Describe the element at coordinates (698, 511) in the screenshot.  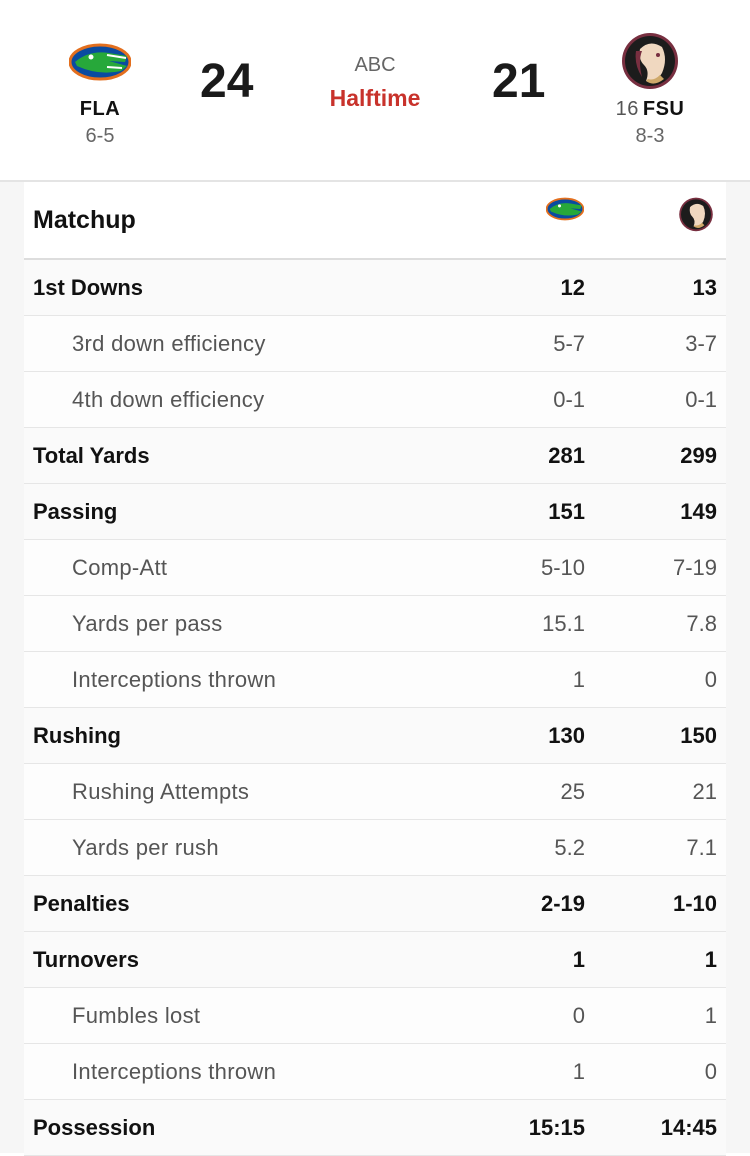
I see `stat-away-value: 149` at that location.